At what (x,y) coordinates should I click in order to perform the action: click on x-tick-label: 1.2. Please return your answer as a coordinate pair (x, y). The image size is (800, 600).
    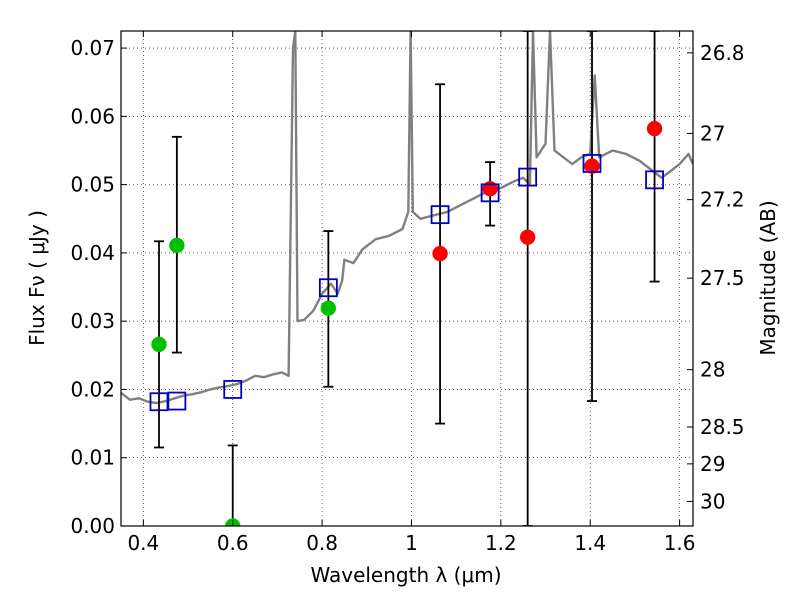
    Looking at the image, I should click on (501, 543).